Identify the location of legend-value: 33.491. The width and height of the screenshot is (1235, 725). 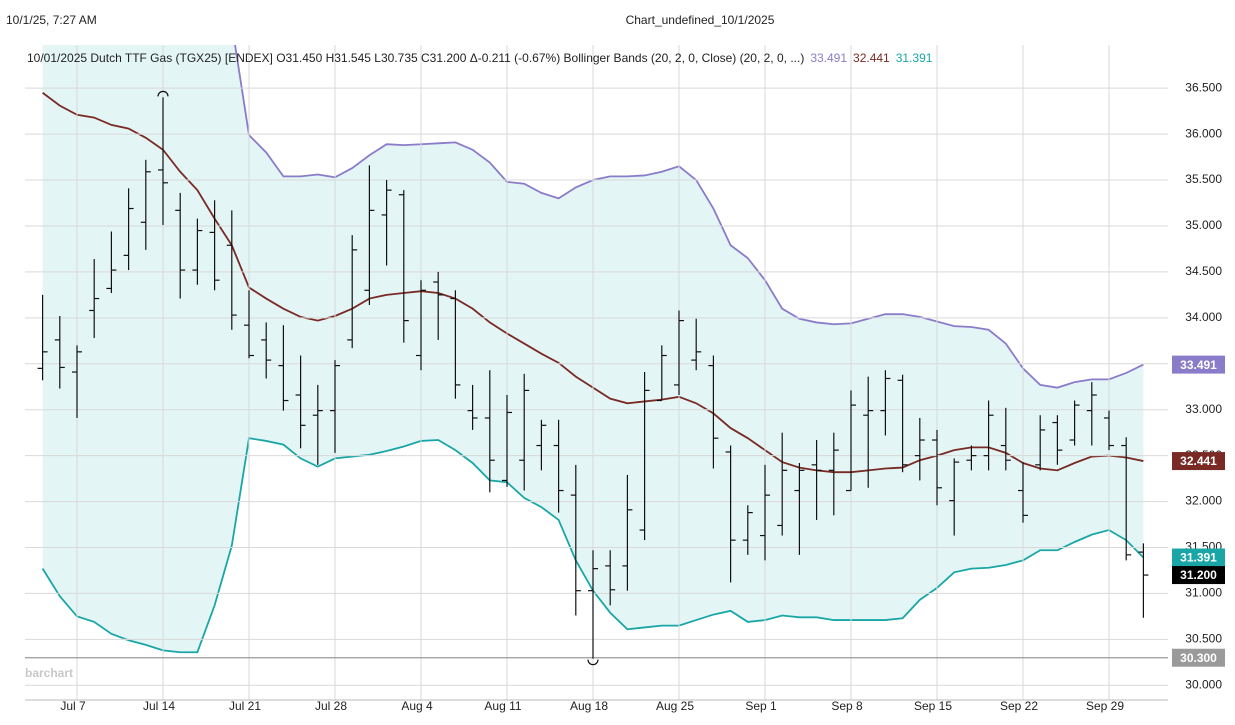
(828, 58).